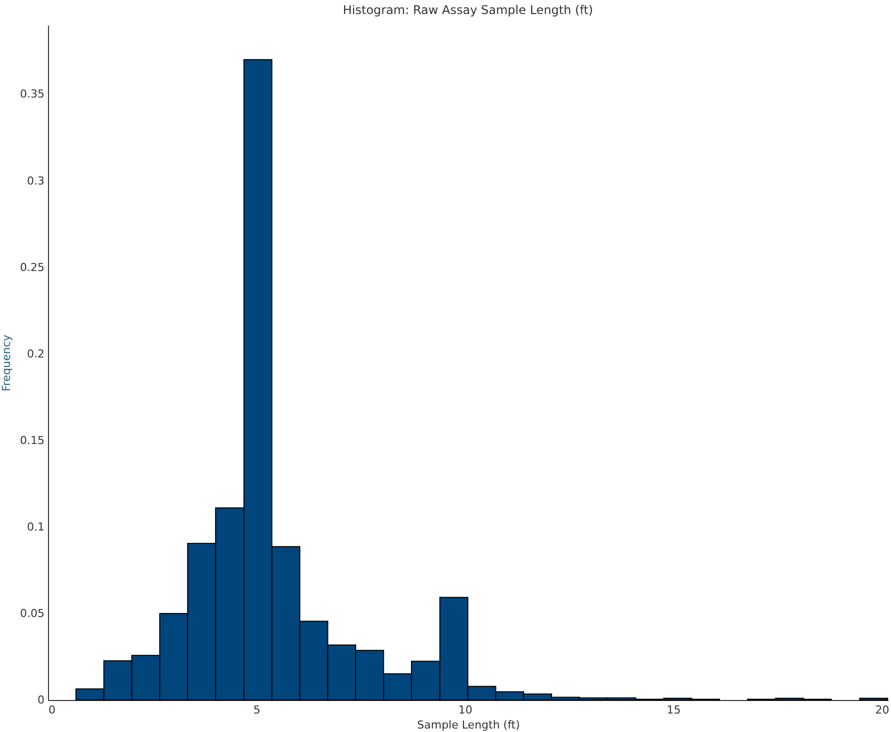 Image resolution: width=891 pixels, height=732 pixels. What do you see at coordinates (468, 10) in the screenshot?
I see `chart-title: Histogram: Raw Assay Sample Length (ft)` at bounding box center [468, 10].